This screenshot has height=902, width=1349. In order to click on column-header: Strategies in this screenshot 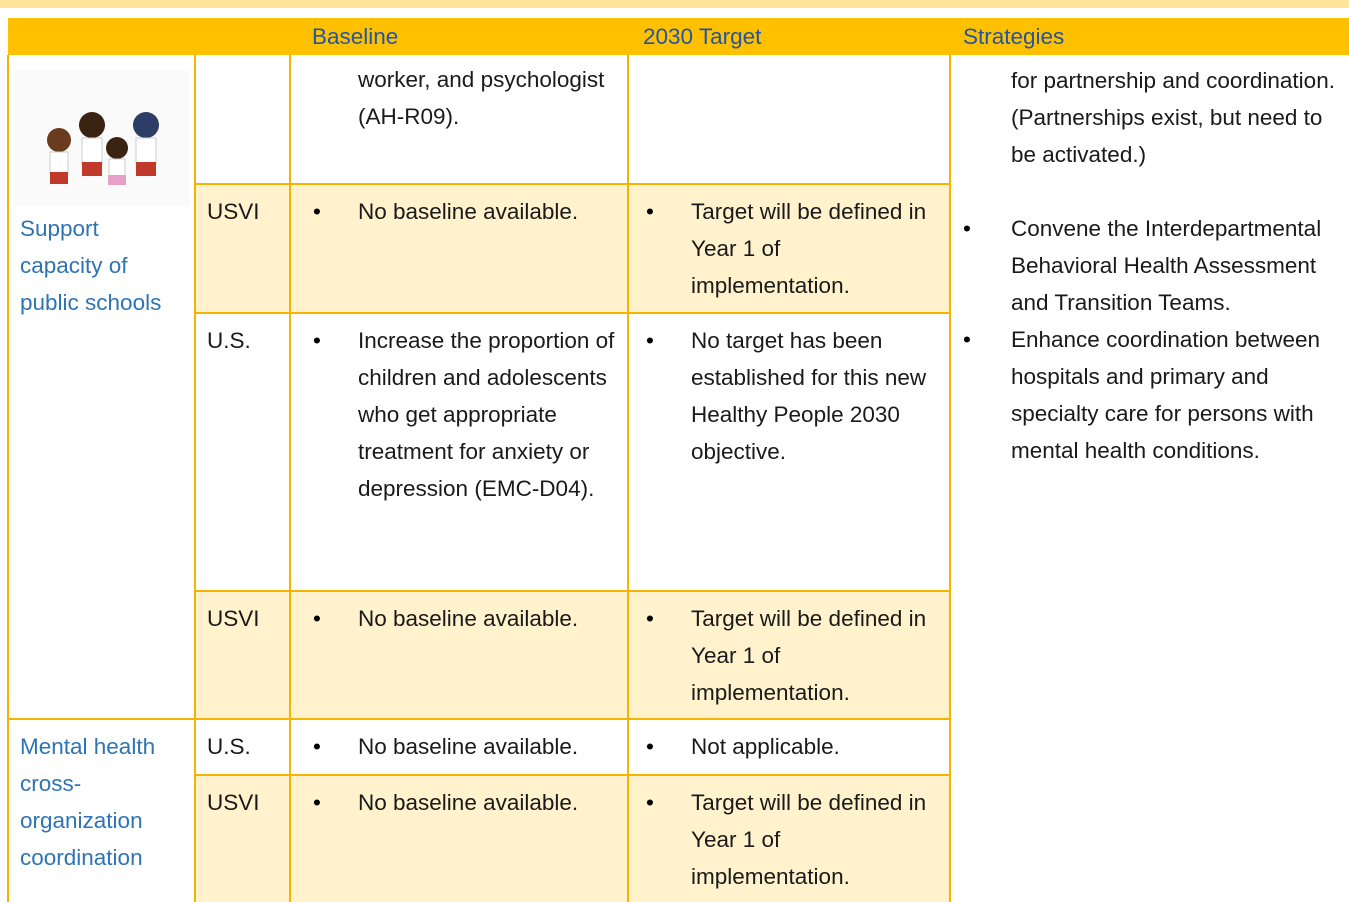, I will do `click(1014, 36)`.